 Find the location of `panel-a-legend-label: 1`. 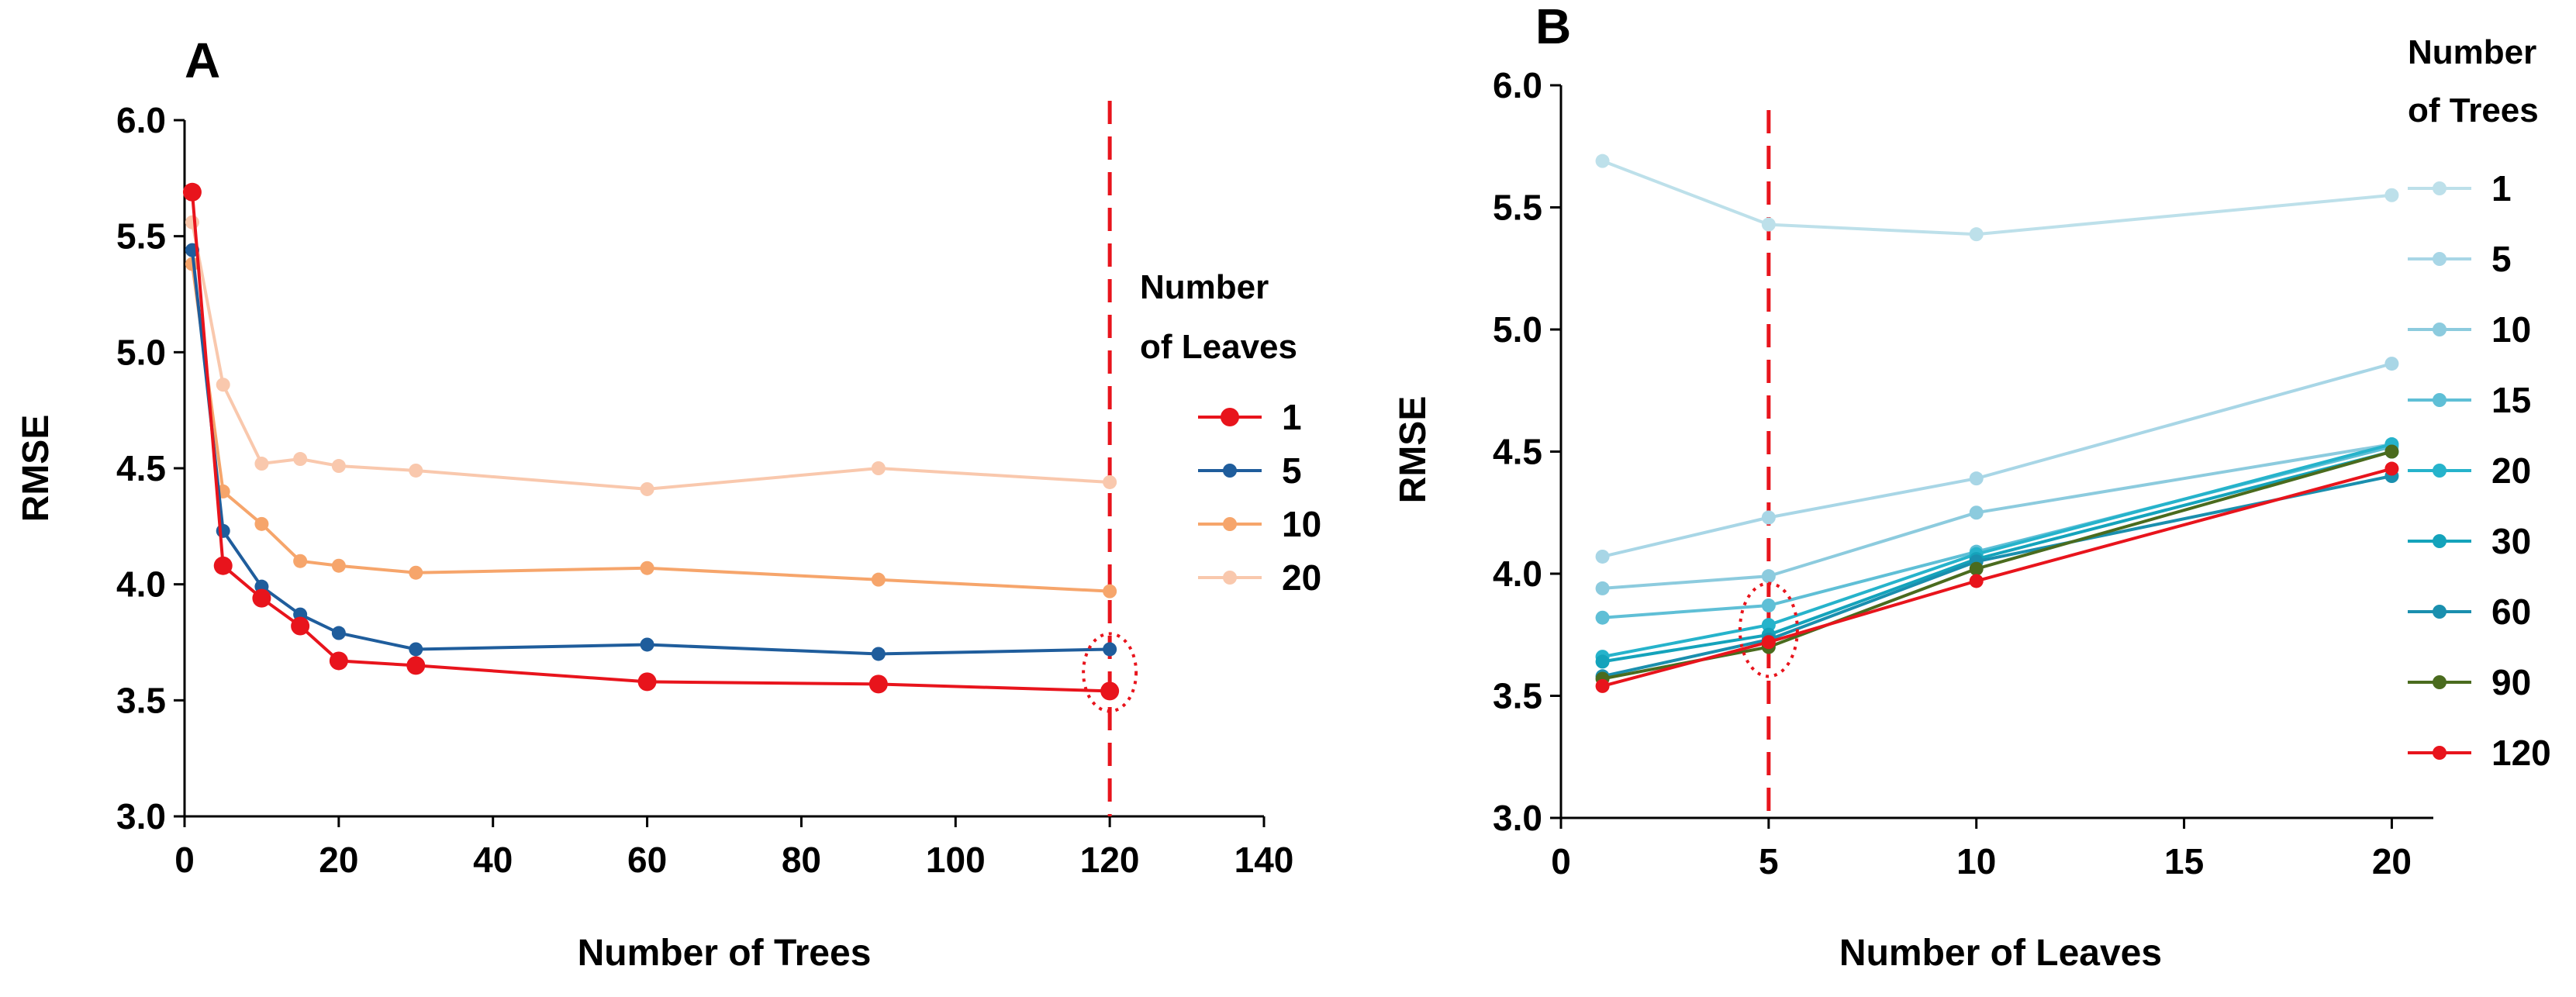

panel-a-legend-label: 1 is located at coordinates (1292, 417).